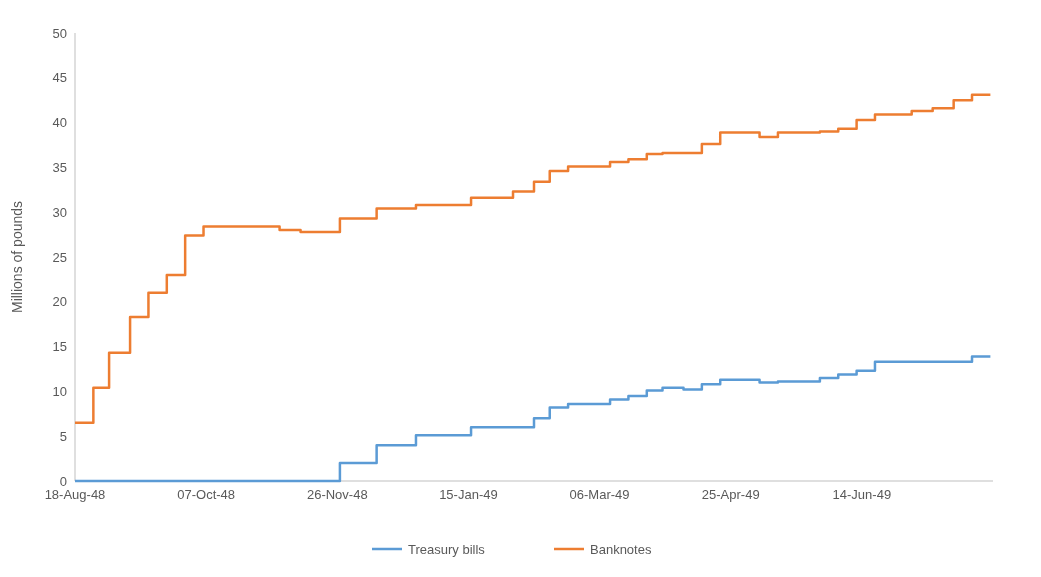 The height and width of the screenshot is (577, 1041). Describe the element at coordinates (862, 494) in the screenshot. I see `x-tick-label: 14-Jun-49` at that location.